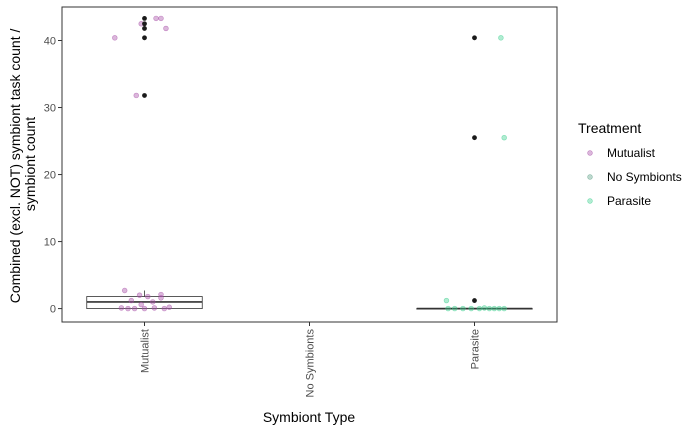 The height and width of the screenshot is (437, 700). I want to click on y-tick-label: 10, so click(50, 243).